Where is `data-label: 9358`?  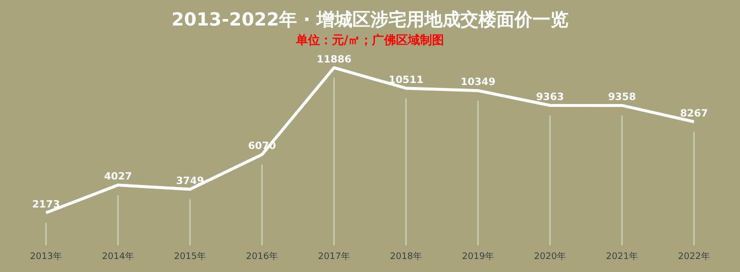 data-label: 9358 is located at coordinates (622, 98).